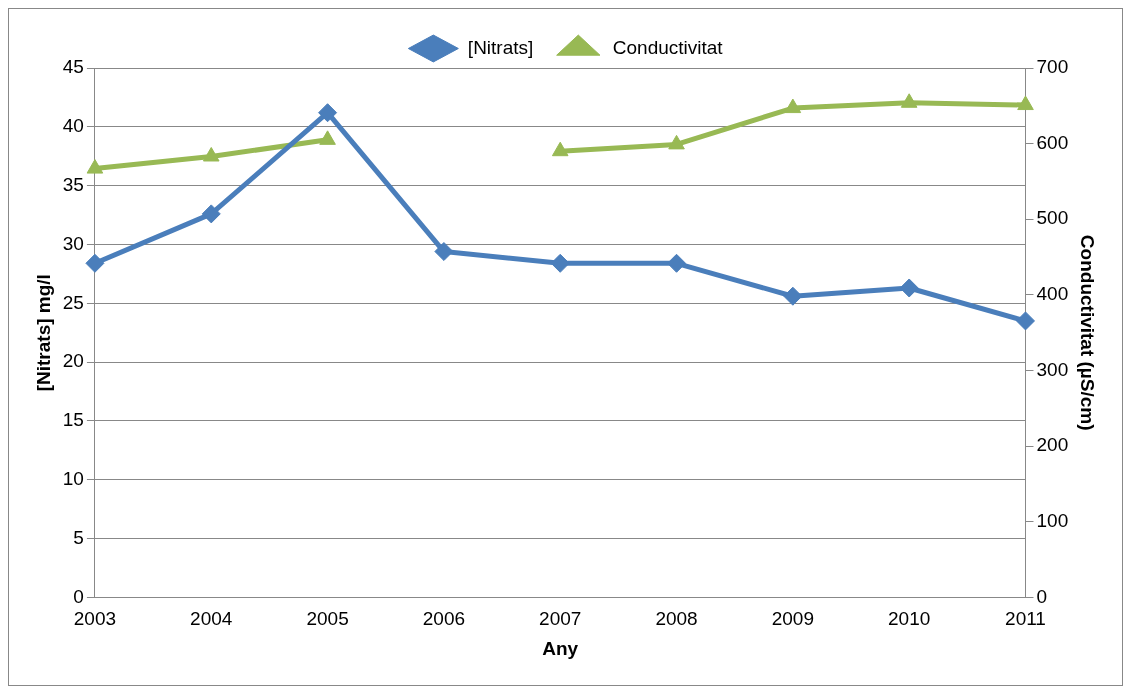 The width and height of the screenshot is (1131, 694). I want to click on y-tick-label: 25, so click(73, 302).